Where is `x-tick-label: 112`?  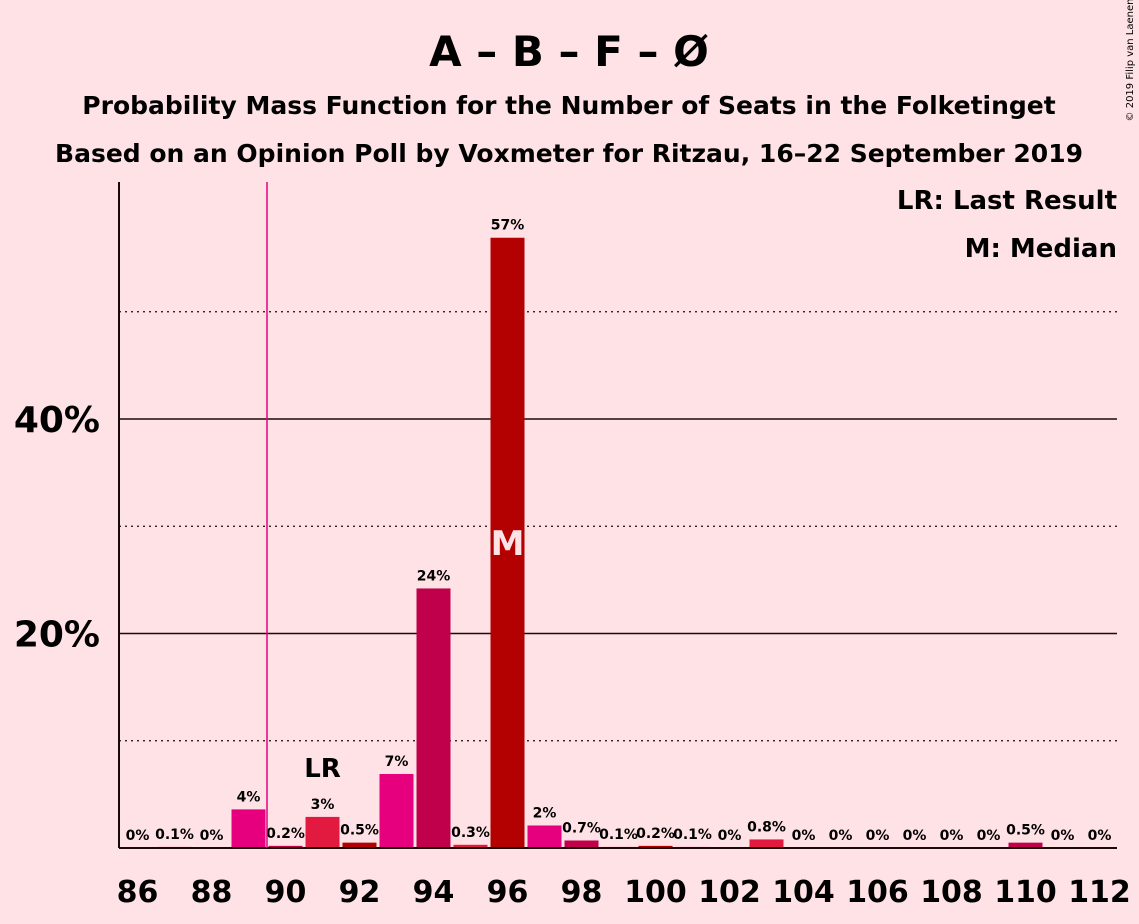 x-tick-label: 112 is located at coordinates (1099, 892).